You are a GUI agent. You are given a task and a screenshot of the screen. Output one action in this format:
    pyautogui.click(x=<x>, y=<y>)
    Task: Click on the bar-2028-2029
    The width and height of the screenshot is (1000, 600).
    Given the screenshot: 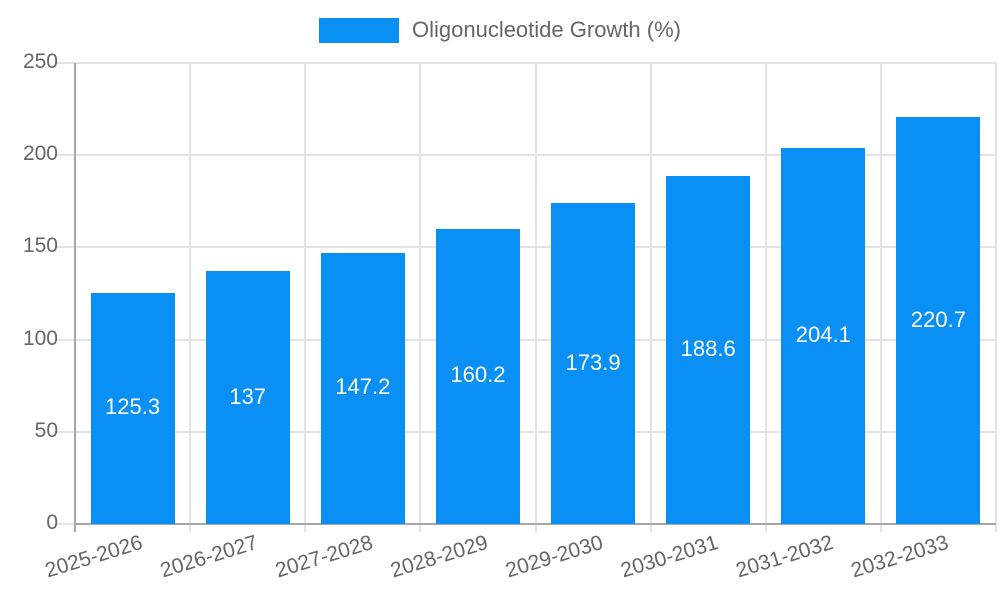 What is the action you would take?
    pyautogui.click(x=477, y=376)
    